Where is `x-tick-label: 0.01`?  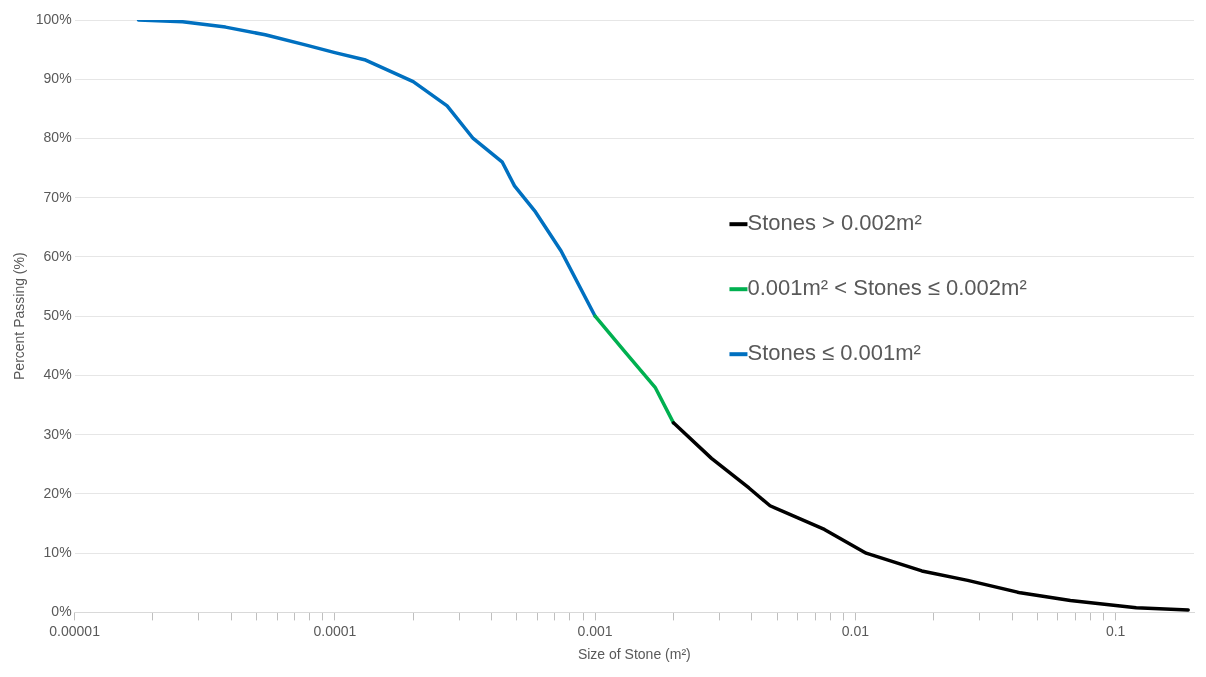 x-tick-label: 0.01 is located at coordinates (855, 630).